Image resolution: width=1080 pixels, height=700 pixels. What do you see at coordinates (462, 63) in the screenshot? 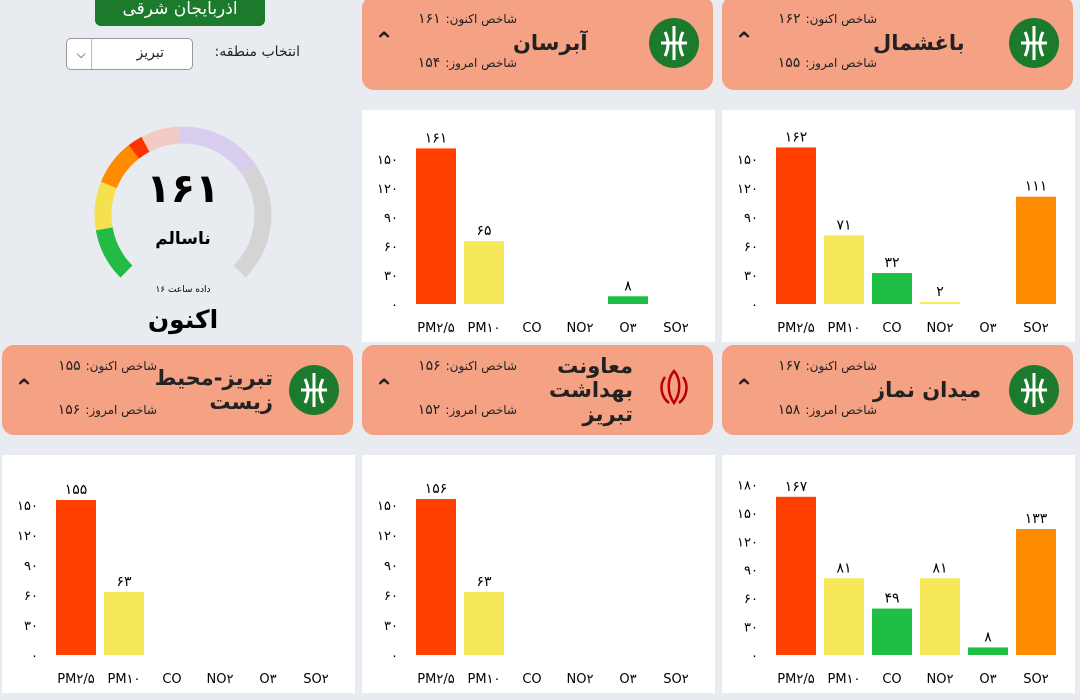
I see `reading-today: شاخص امروز: ۱۵۴` at bounding box center [462, 63].